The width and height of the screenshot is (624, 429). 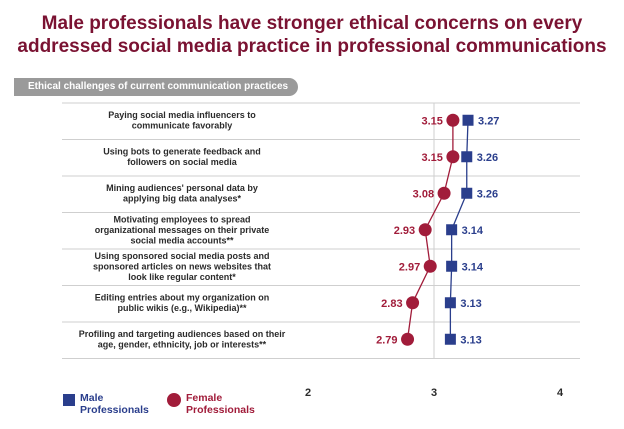 What do you see at coordinates (220, 410) in the screenshot?
I see `legend-female-line-2: Professionals` at bounding box center [220, 410].